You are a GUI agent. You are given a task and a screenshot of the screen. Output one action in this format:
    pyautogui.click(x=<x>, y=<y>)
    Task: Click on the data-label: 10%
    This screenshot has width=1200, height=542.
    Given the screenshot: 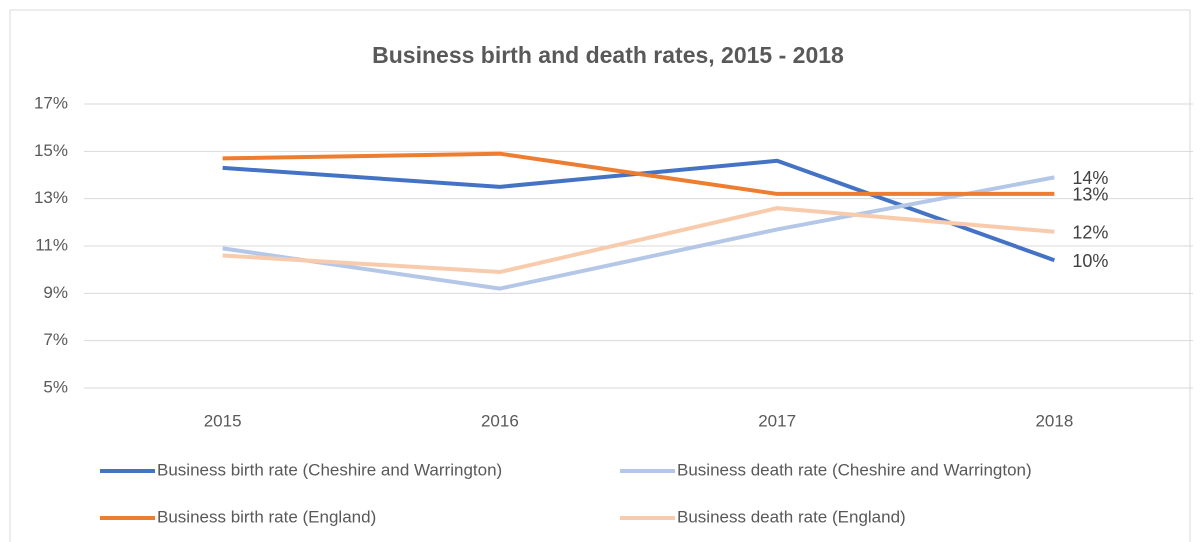 What is the action you would take?
    pyautogui.click(x=1090, y=261)
    